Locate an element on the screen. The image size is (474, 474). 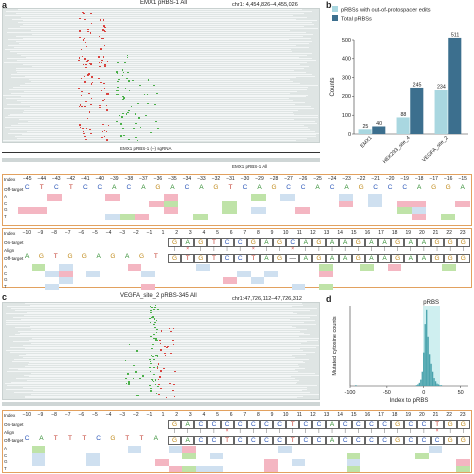
index-cell: −8 is located at coordinates (54, 233).